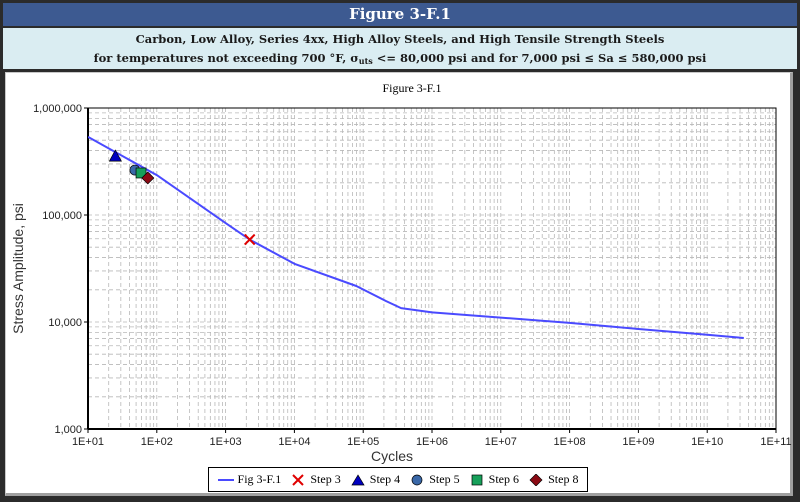 The image size is (800, 502). What do you see at coordinates (68, 430) in the screenshot?
I see `y-tick-label: 1,000` at bounding box center [68, 430].